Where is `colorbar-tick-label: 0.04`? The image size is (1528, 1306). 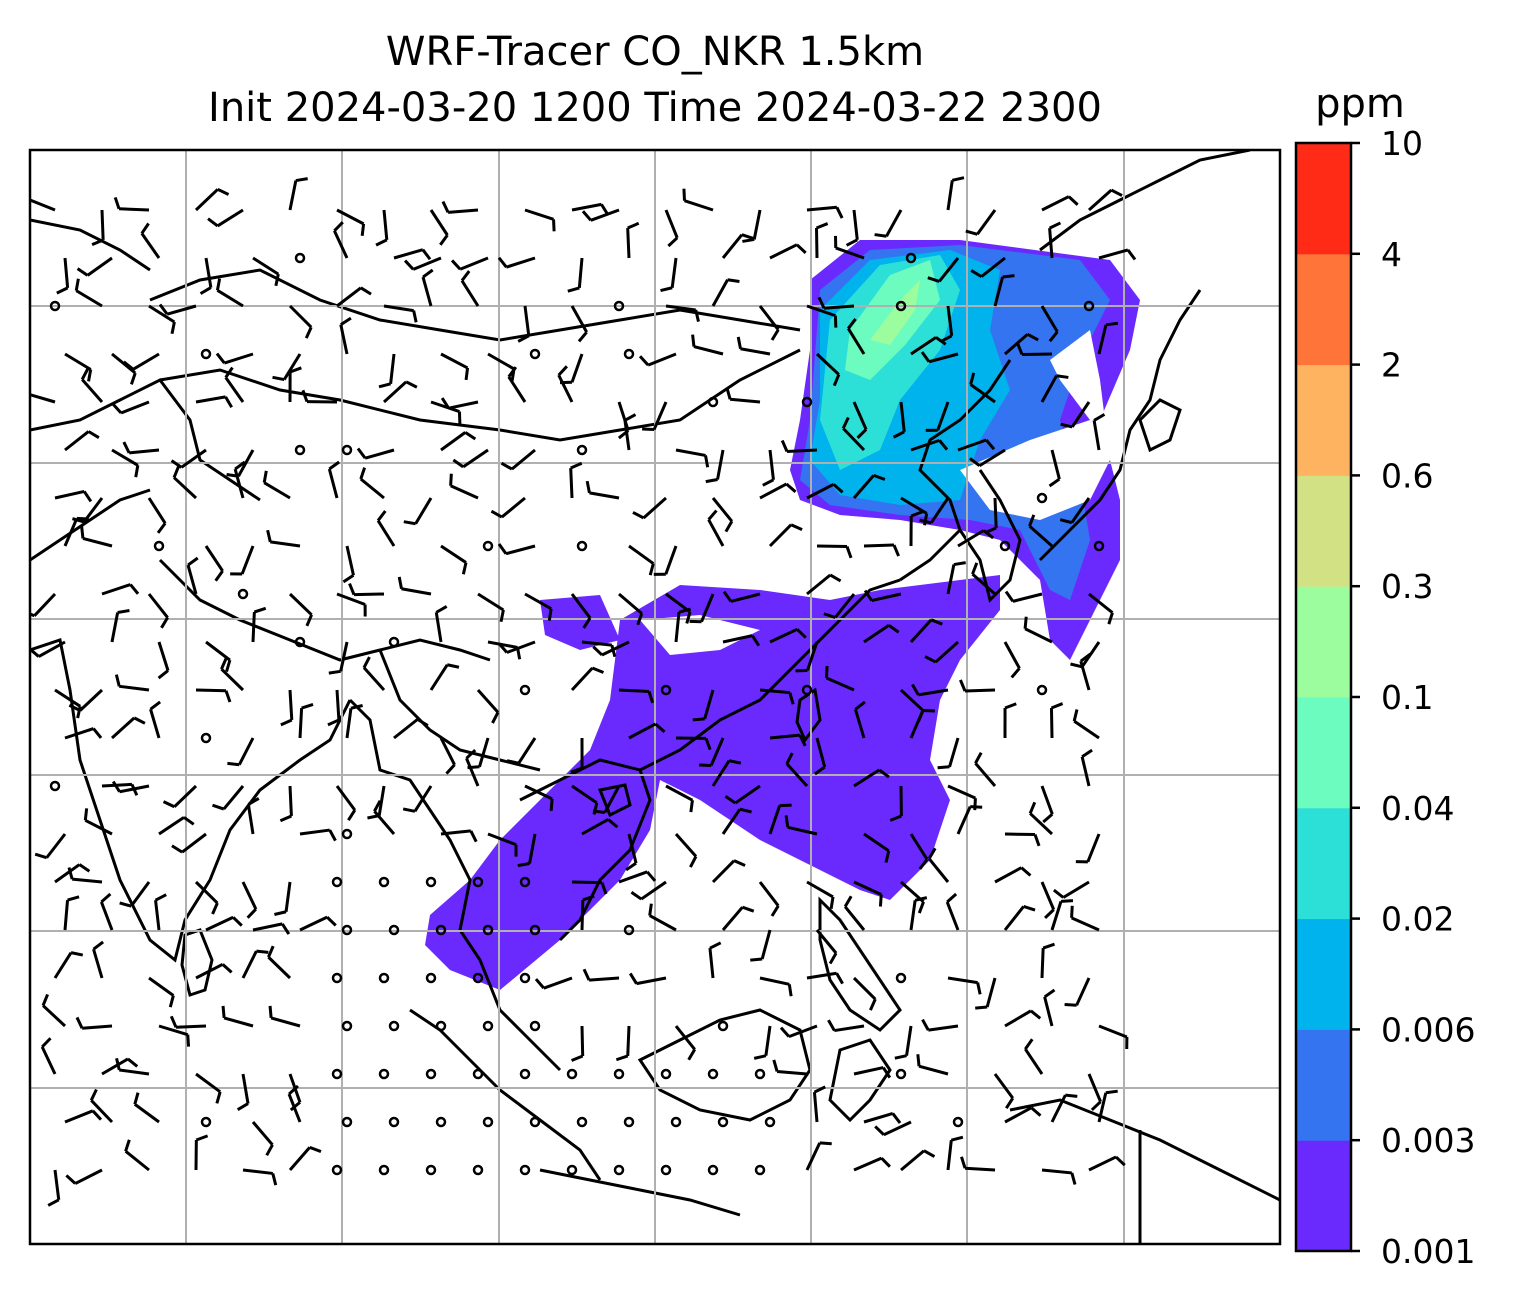
colorbar-tick-label: 0.04 is located at coordinates (1417, 808).